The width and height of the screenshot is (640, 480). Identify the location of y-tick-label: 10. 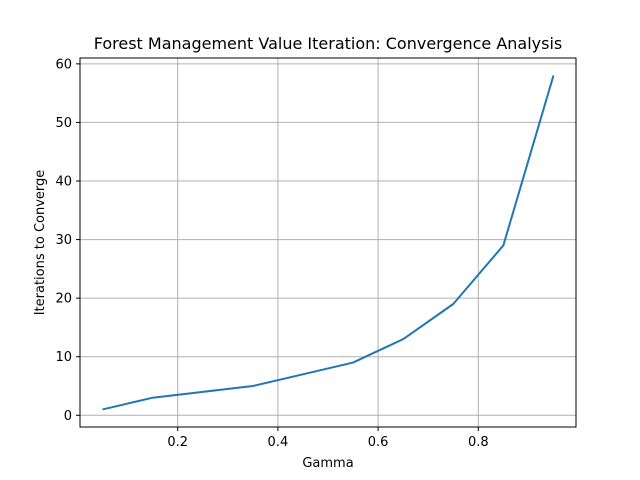
(63, 357).